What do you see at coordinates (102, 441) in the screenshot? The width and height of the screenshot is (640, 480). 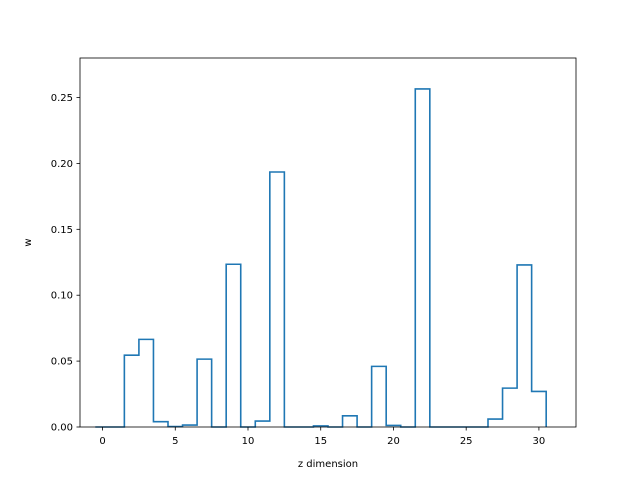 I see `x-tick-label: 0` at bounding box center [102, 441].